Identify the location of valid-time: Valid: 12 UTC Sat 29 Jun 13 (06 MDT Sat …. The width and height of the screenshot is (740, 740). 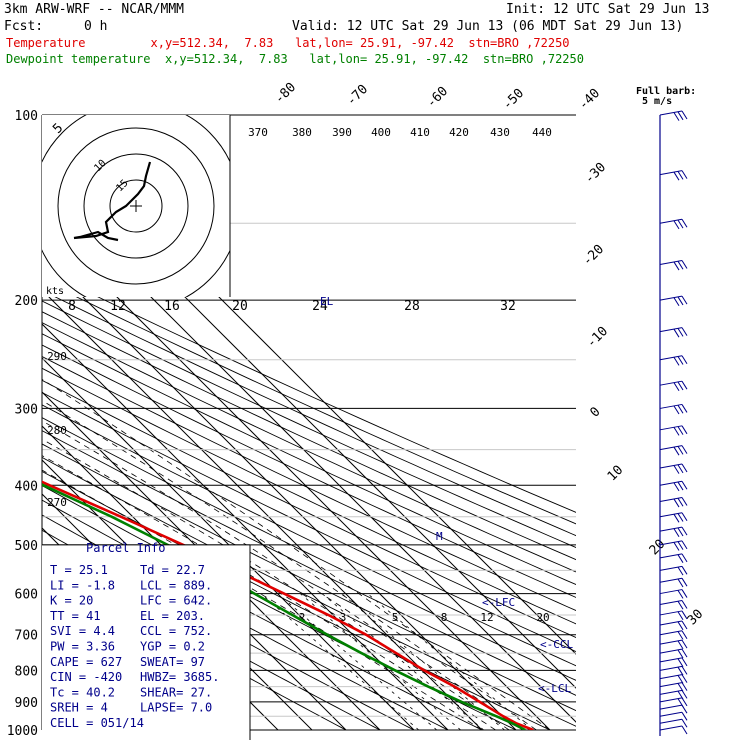
(488, 26).